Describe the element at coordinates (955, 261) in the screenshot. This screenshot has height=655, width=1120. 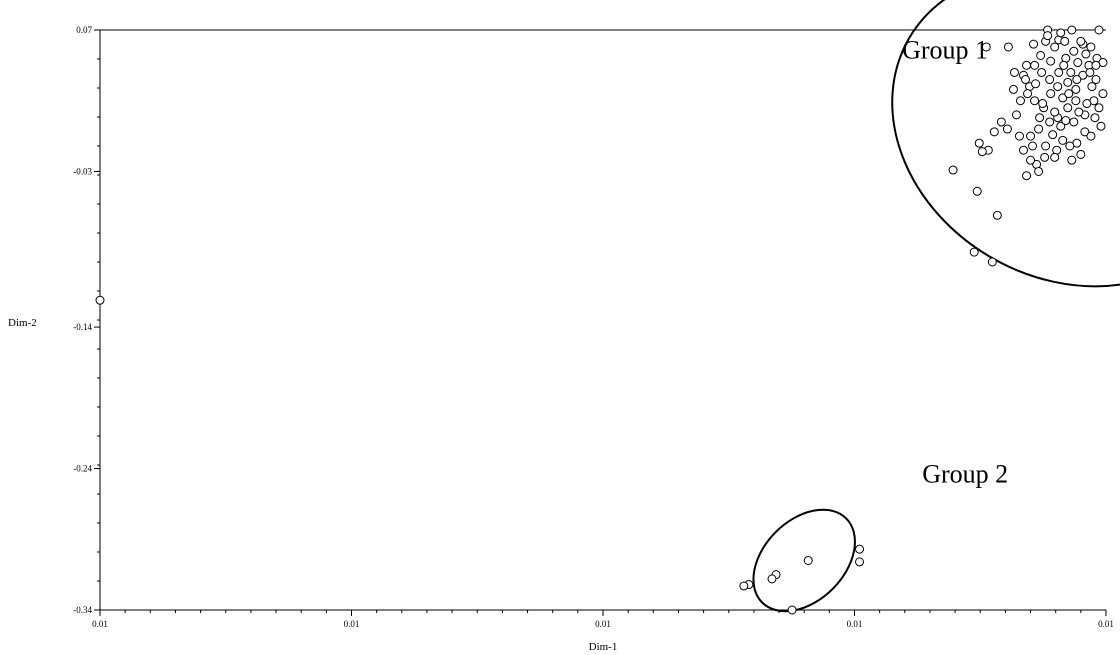
I see `group-labels: Group 1 Group 2` at that location.